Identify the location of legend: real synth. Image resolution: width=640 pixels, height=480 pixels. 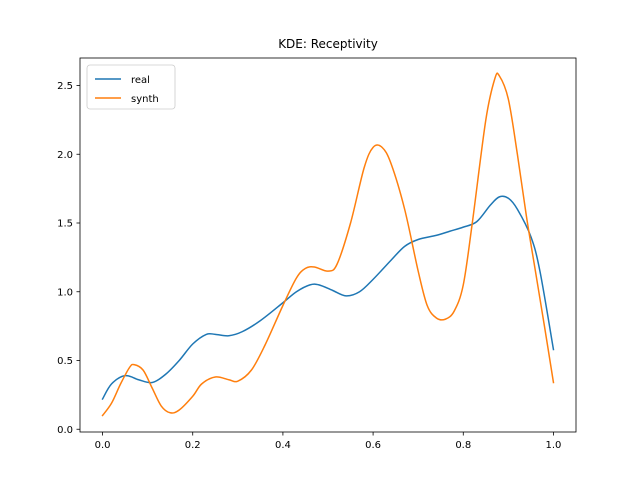
(131, 87).